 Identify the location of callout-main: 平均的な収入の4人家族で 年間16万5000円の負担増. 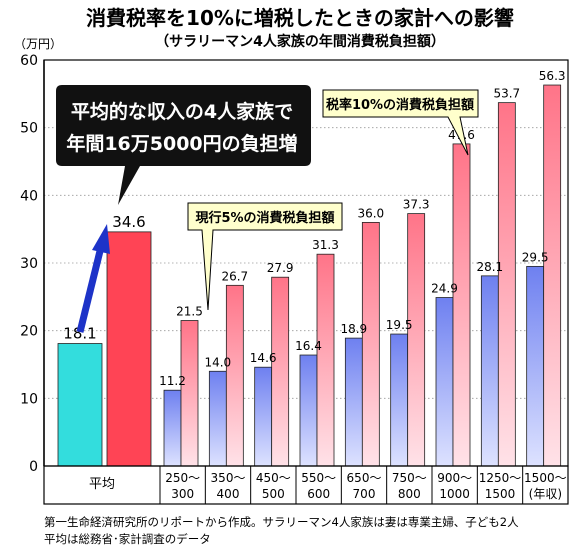
(183, 145).